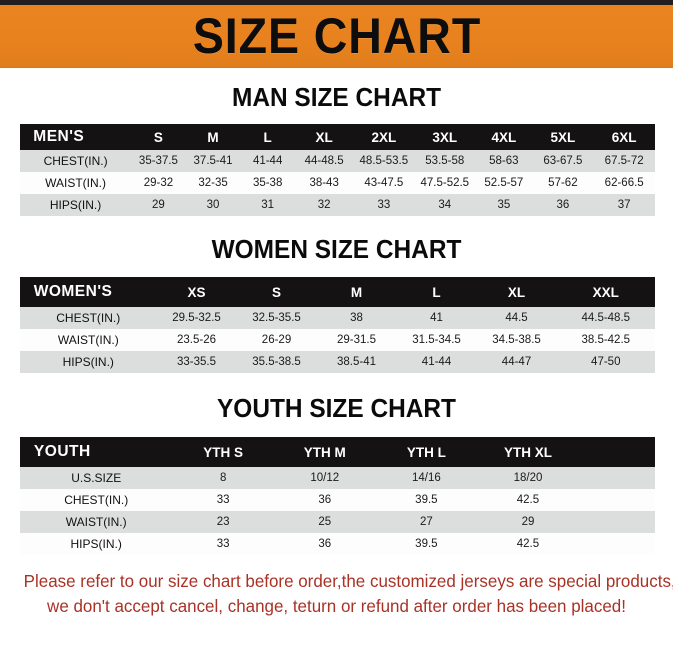 The width and height of the screenshot is (673, 669). What do you see at coordinates (516, 292) in the screenshot?
I see `women-col-header-xl: XL` at bounding box center [516, 292].